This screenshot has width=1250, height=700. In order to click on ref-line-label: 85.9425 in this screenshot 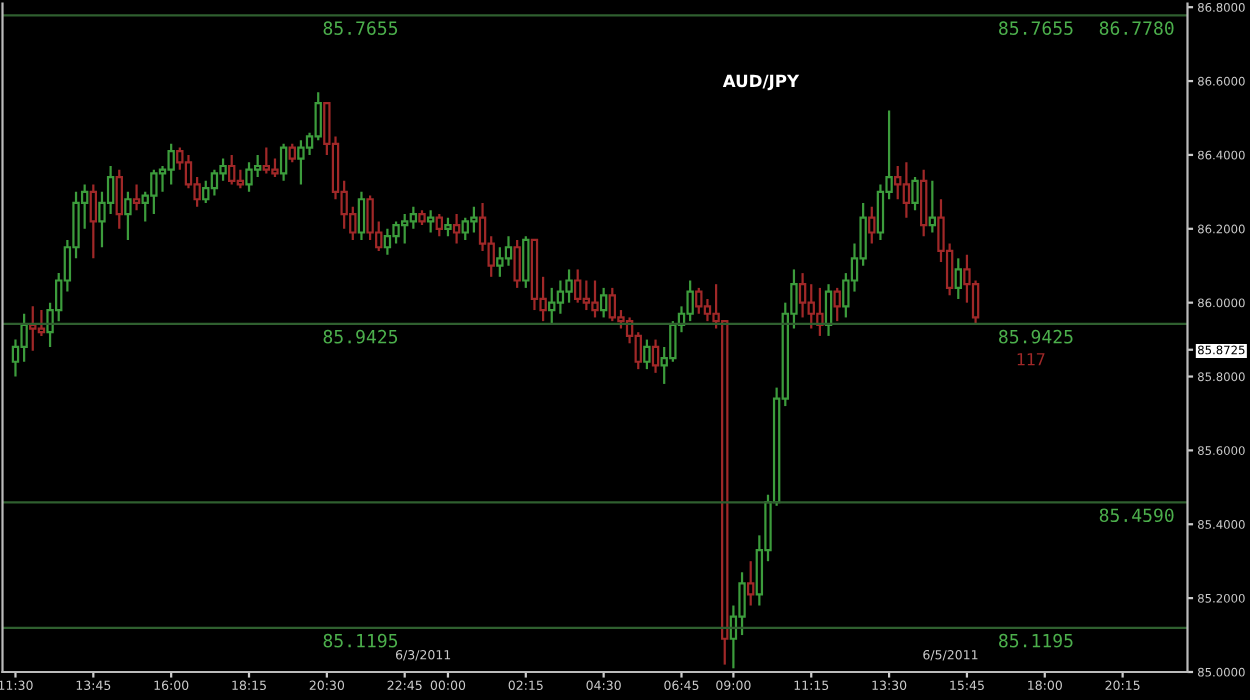, I will do `click(1036, 336)`.